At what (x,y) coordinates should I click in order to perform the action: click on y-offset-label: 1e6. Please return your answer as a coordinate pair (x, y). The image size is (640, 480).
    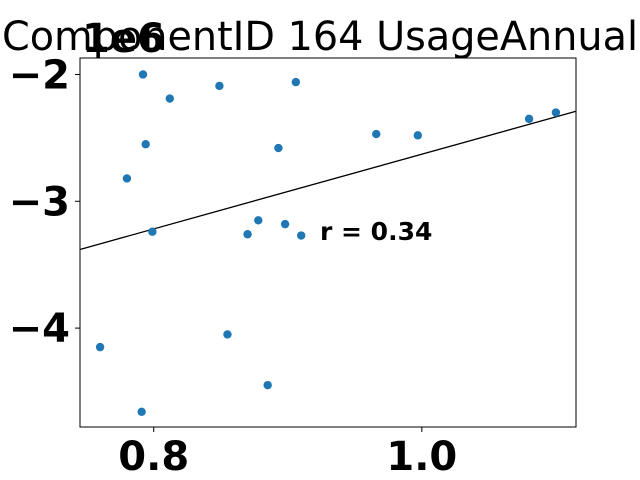
    Looking at the image, I should click on (123, 39).